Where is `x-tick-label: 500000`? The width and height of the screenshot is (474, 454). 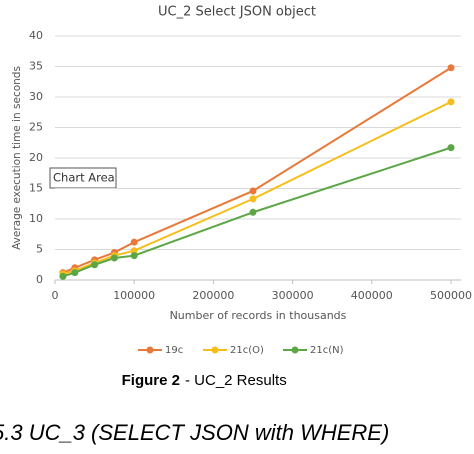 x-tick-label: 500000 is located at coordinates (451, 295).